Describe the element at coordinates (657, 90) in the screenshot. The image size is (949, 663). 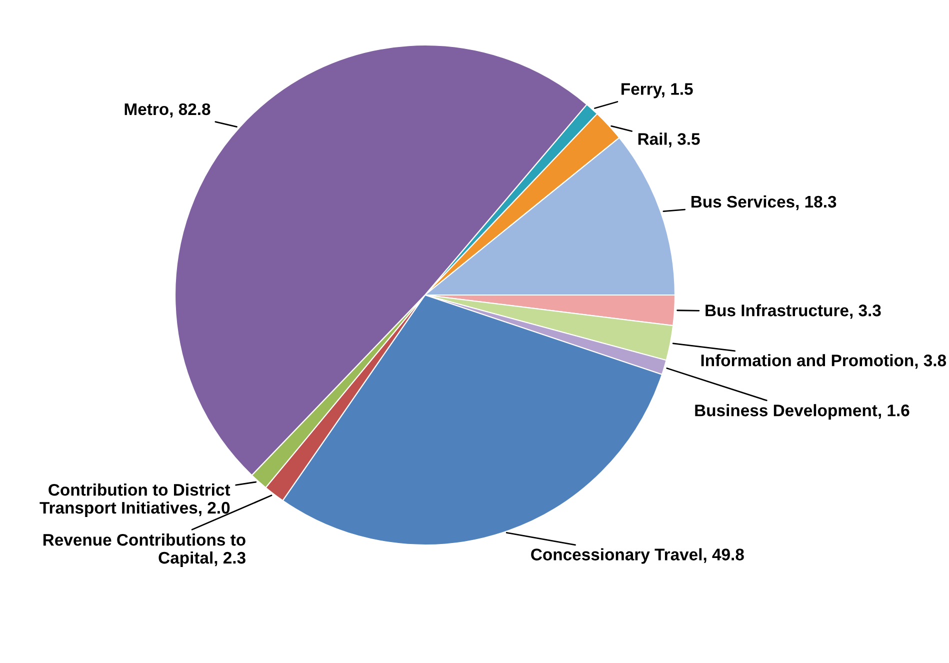
I see `slice-label: Ferry, 1.5` at that location.